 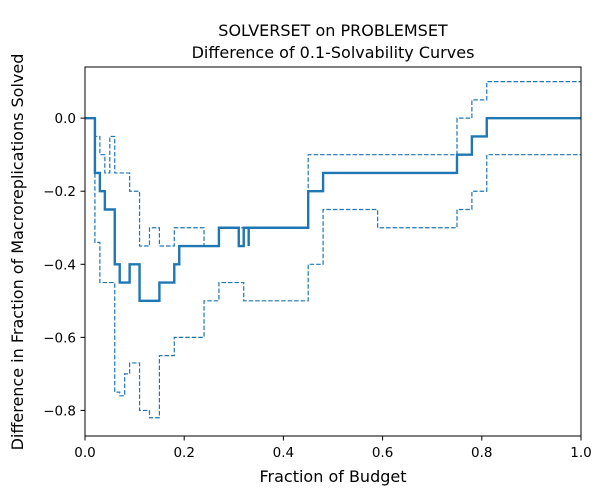 I want to click on y-tick-label: −0.2, so click(x=59, y=192).